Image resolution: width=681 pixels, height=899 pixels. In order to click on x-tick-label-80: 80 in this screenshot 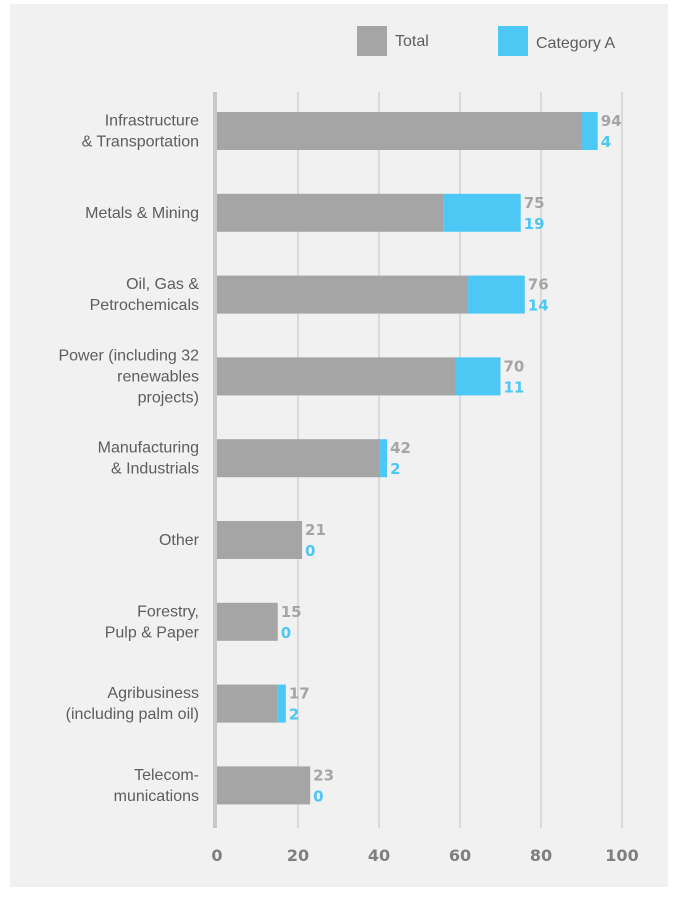, I will do `click(541, 855)`.